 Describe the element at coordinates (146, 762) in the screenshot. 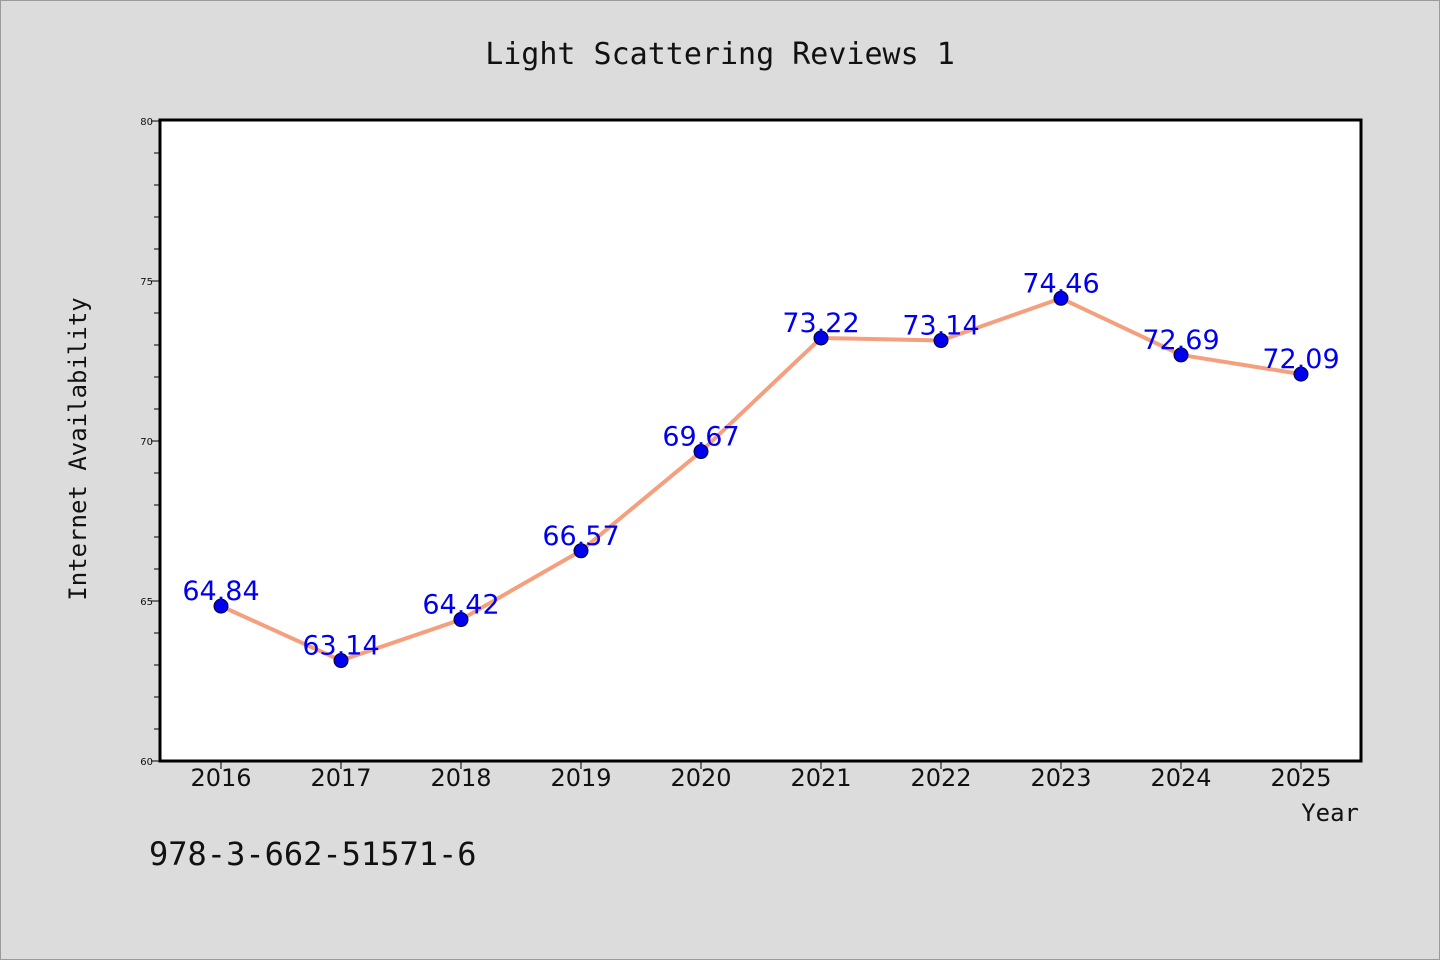

I see `y-tick-label: 60` at that location.